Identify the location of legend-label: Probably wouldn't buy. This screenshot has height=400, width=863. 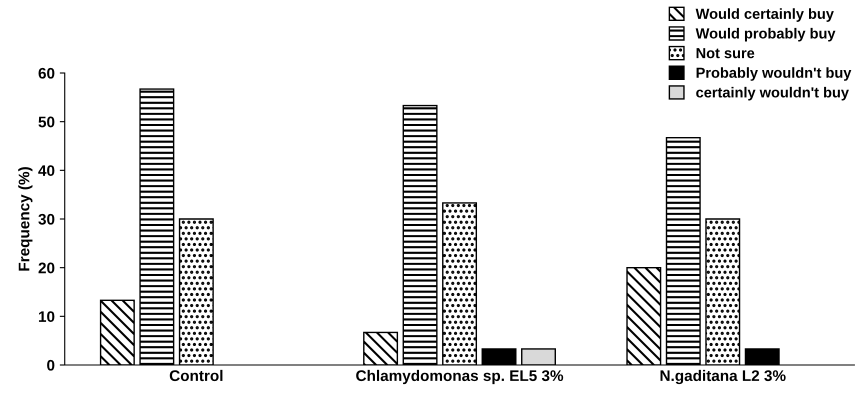
(774, 74).